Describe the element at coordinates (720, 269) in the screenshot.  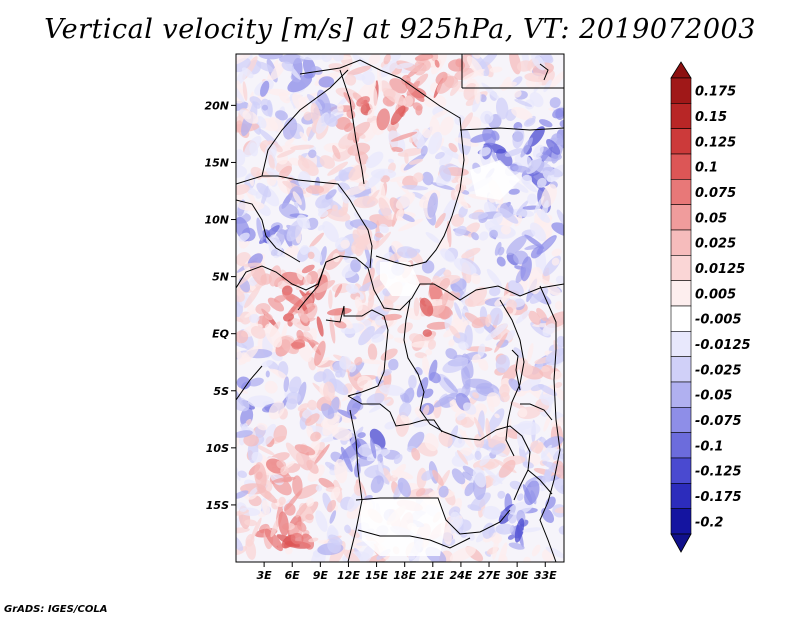
I see `colorbar-label: 0.0125` at that location.